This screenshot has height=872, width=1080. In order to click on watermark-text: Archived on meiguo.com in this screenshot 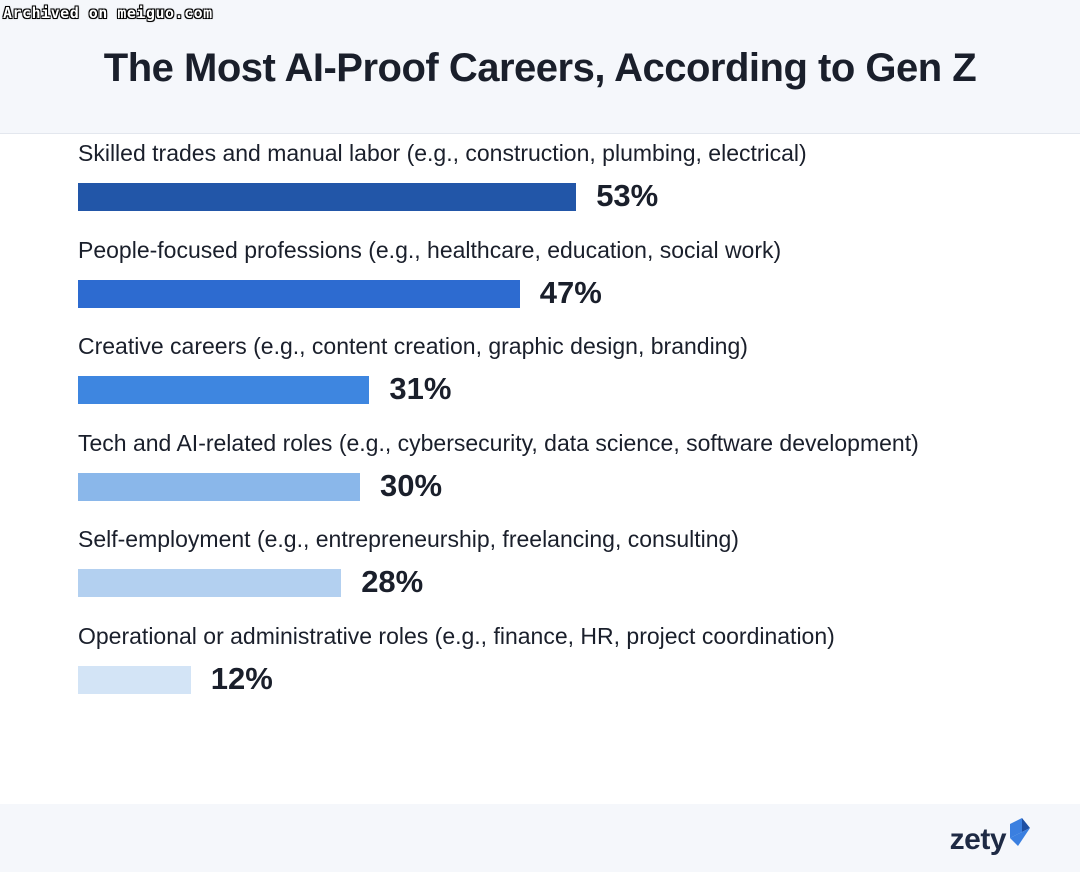, I will do `click(108, 13)`.